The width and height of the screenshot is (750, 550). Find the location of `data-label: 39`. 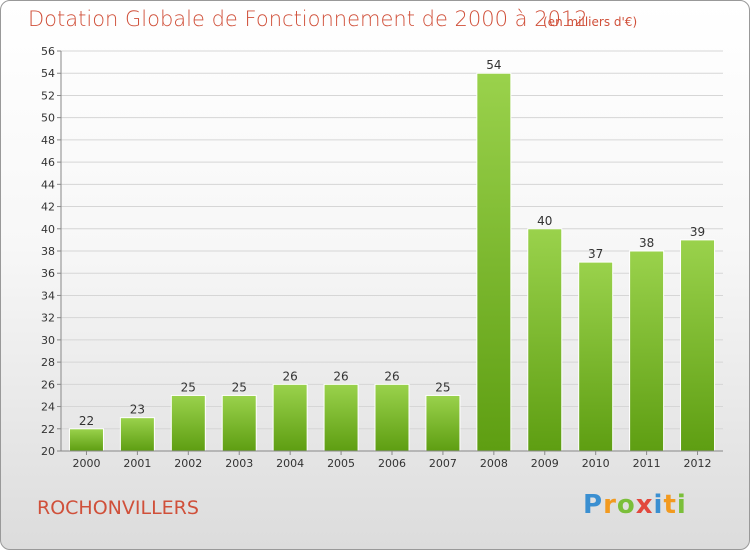

data-label: 39 is located at coordinates (697, 232).